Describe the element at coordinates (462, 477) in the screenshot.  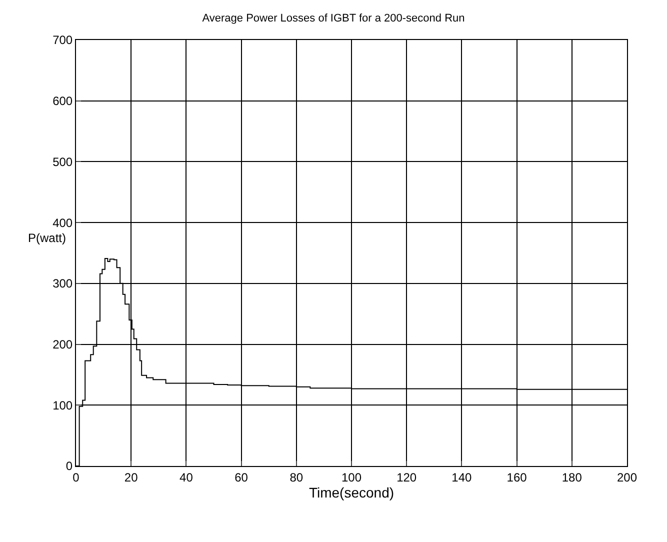
I see `x-tick-label: 140` at that location.